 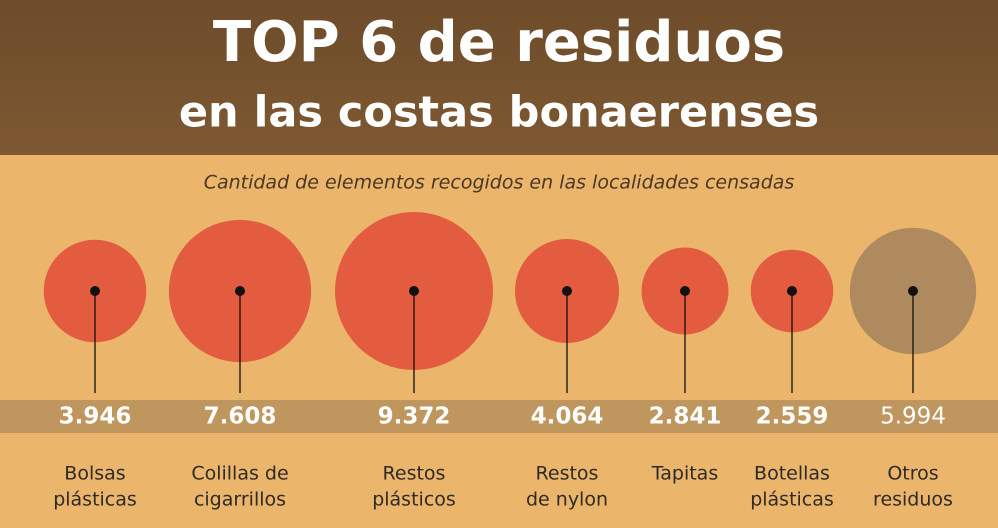 What do you see at coordinates (240, 417) in the screenshot?
I see `value-label: 7.608` at bounding box center [240, 417].